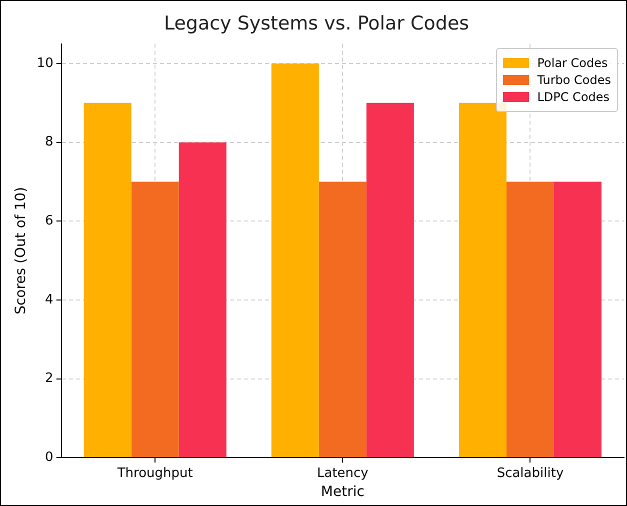 This screenshot has width=627, height=506. I want to click on legend-label: LDPC Codes, so click(573, 97).